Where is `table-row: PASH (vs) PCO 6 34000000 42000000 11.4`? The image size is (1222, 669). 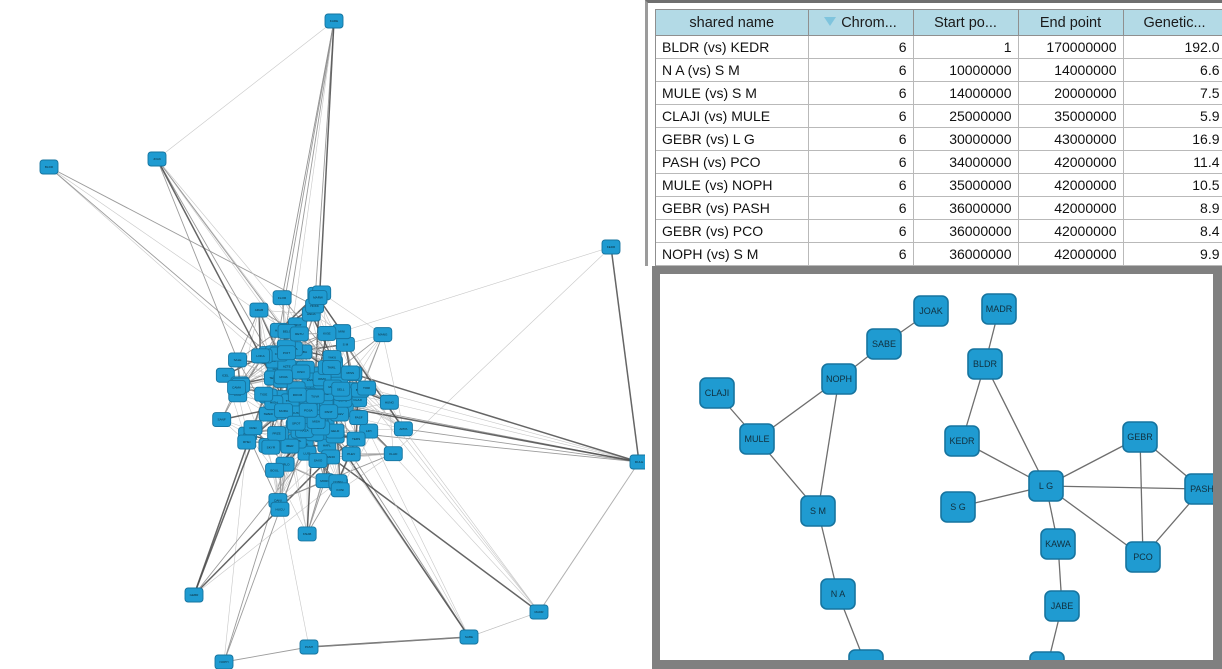 table-row: PASH (vs) PCO 6 34000000 42000000 11.4 is located at coordinates (939, 162).